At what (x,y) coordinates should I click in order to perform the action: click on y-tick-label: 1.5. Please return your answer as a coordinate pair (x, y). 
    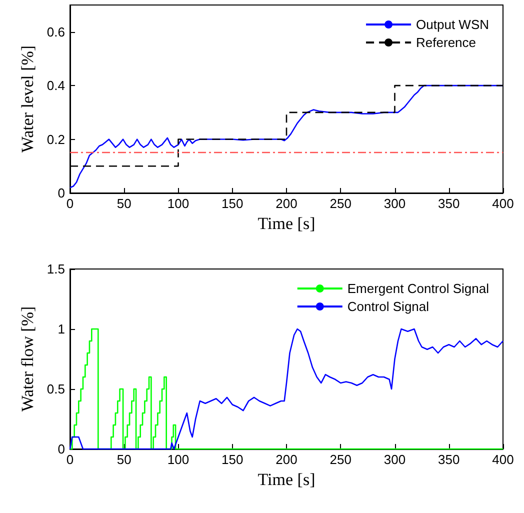
    Looking at the image, I should click on (55, 269).